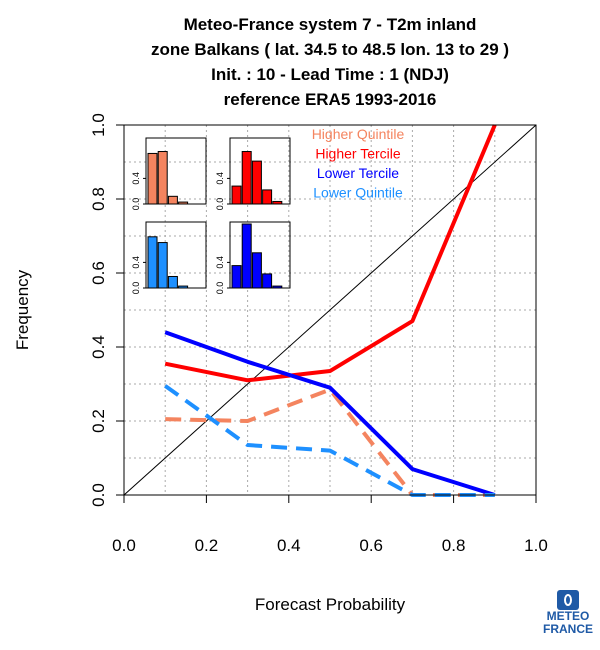 Image resolution: width=600 pixels, height=650 pixels. Describe the element at coordinates (22, 309) in the screenshot. I see `y-axis-title: Frequency` at that location.